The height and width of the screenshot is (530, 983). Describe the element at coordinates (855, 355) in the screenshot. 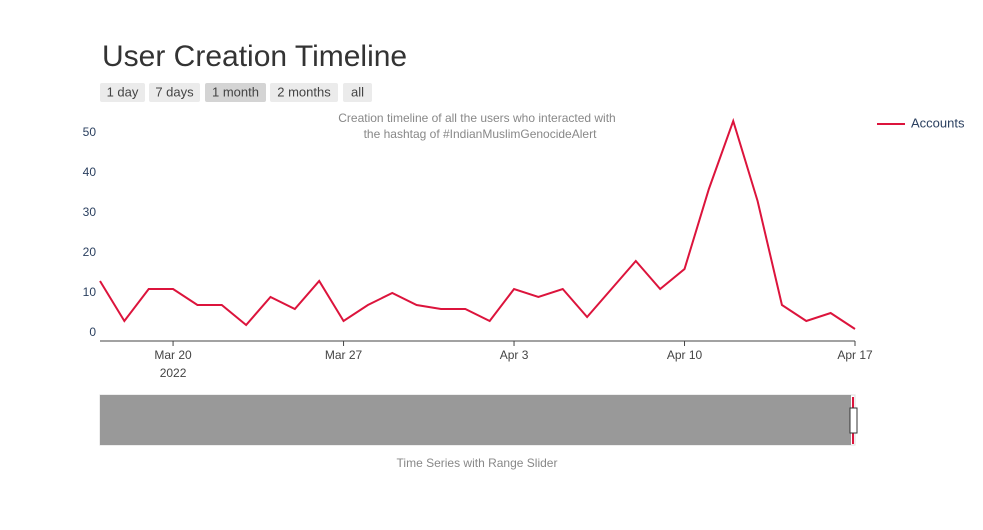

I see `x-tick-label: Apr 17` at that location.